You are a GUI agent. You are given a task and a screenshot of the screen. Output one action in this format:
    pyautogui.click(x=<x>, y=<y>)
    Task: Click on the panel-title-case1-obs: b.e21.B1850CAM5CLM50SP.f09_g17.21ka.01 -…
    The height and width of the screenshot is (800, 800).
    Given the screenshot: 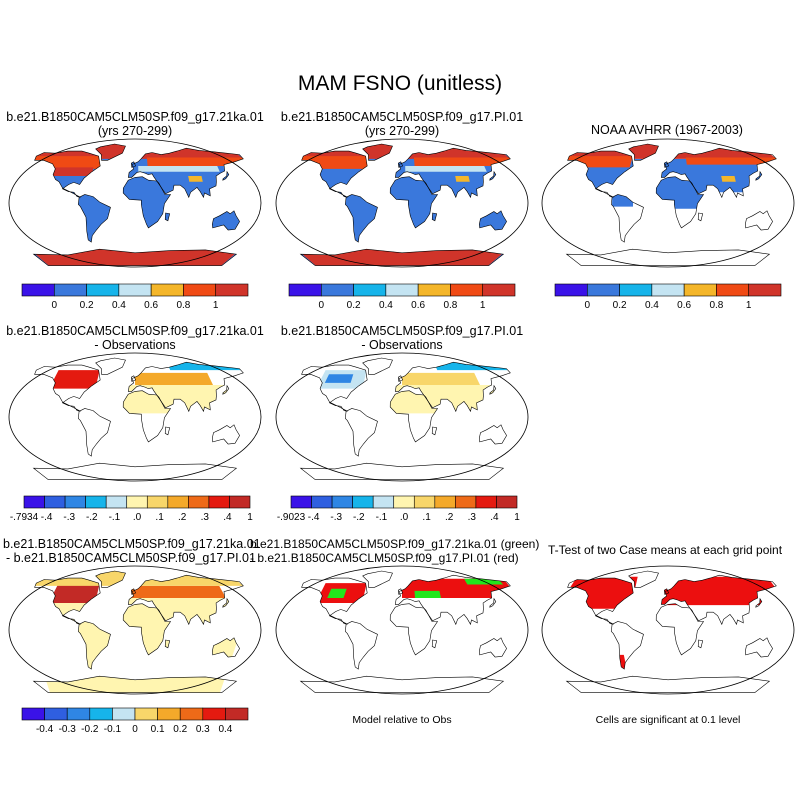 What is the action you would take?
    pyautogui.click(x=135, y=338)
    